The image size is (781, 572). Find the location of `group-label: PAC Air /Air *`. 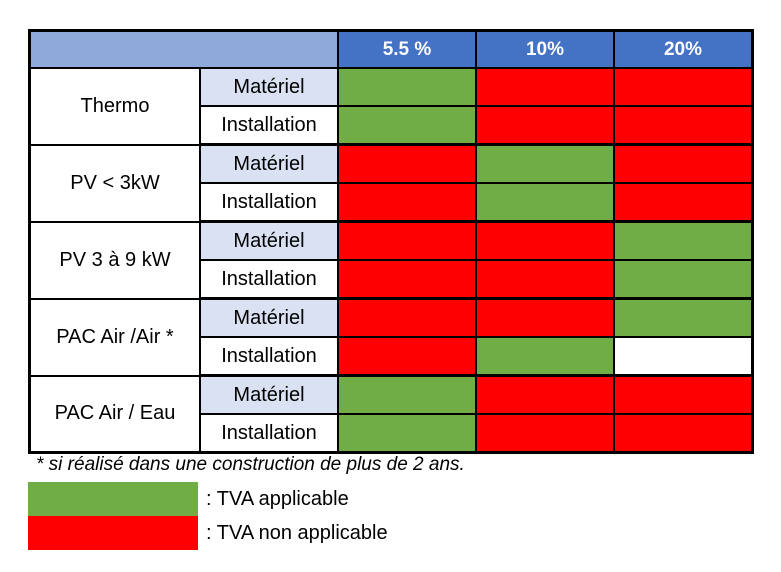

group-label: PAC Air /Air * is located at coordinates (114, 337).